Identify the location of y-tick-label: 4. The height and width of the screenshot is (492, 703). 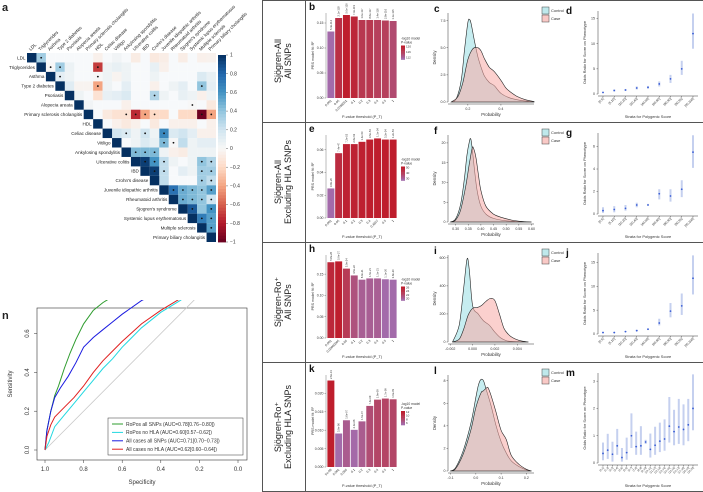
(445, 426).